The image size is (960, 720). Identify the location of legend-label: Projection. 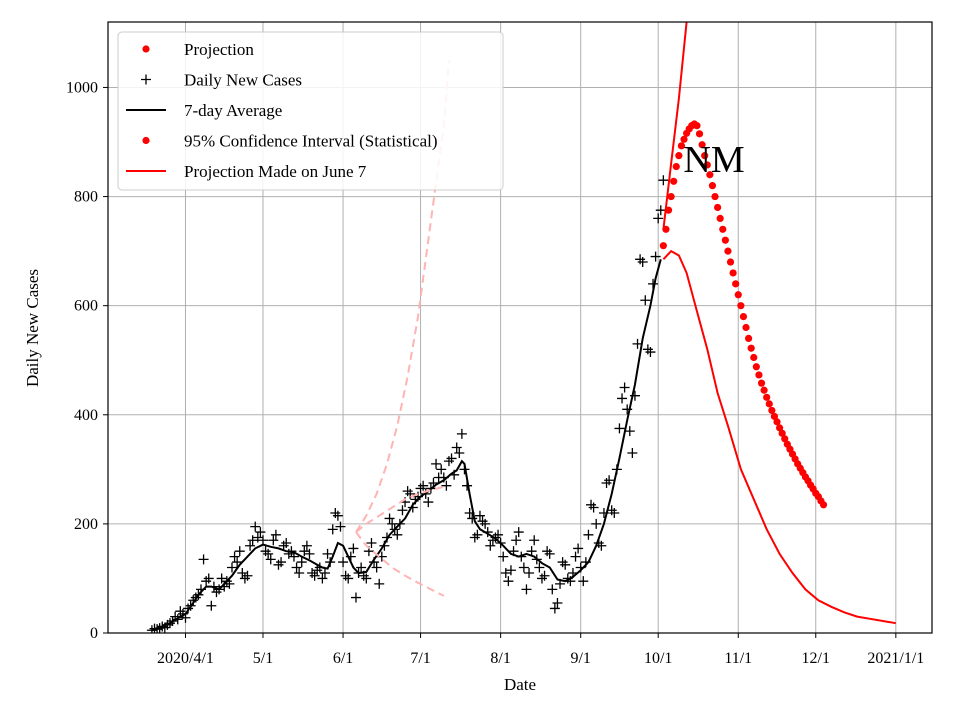
(219, 49).